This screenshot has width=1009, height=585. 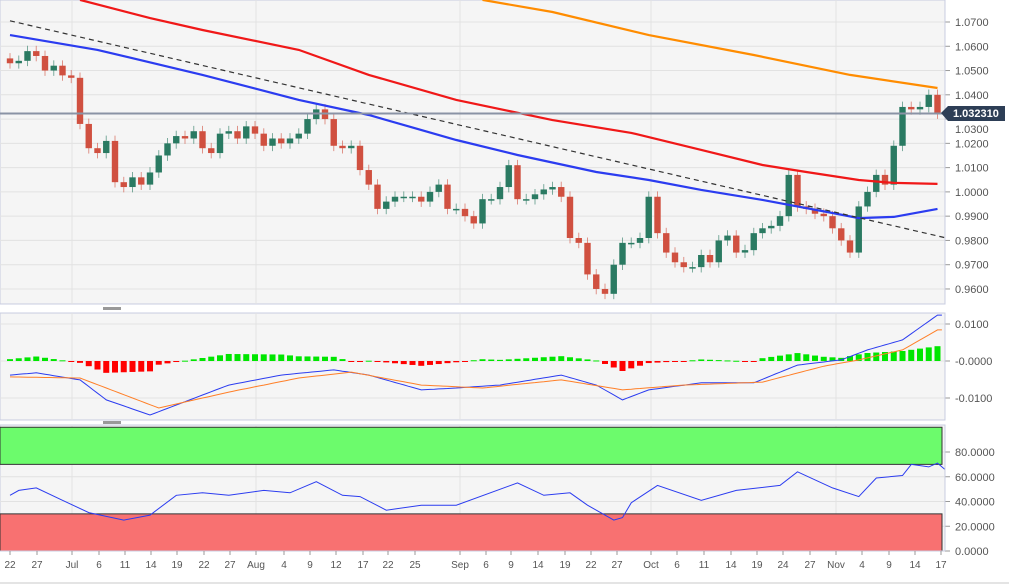 What do you see at coordinates (975, 478) in the screenshot?
I see `rsi-axis-label: 60.0000` at bounding box center [975, 478].